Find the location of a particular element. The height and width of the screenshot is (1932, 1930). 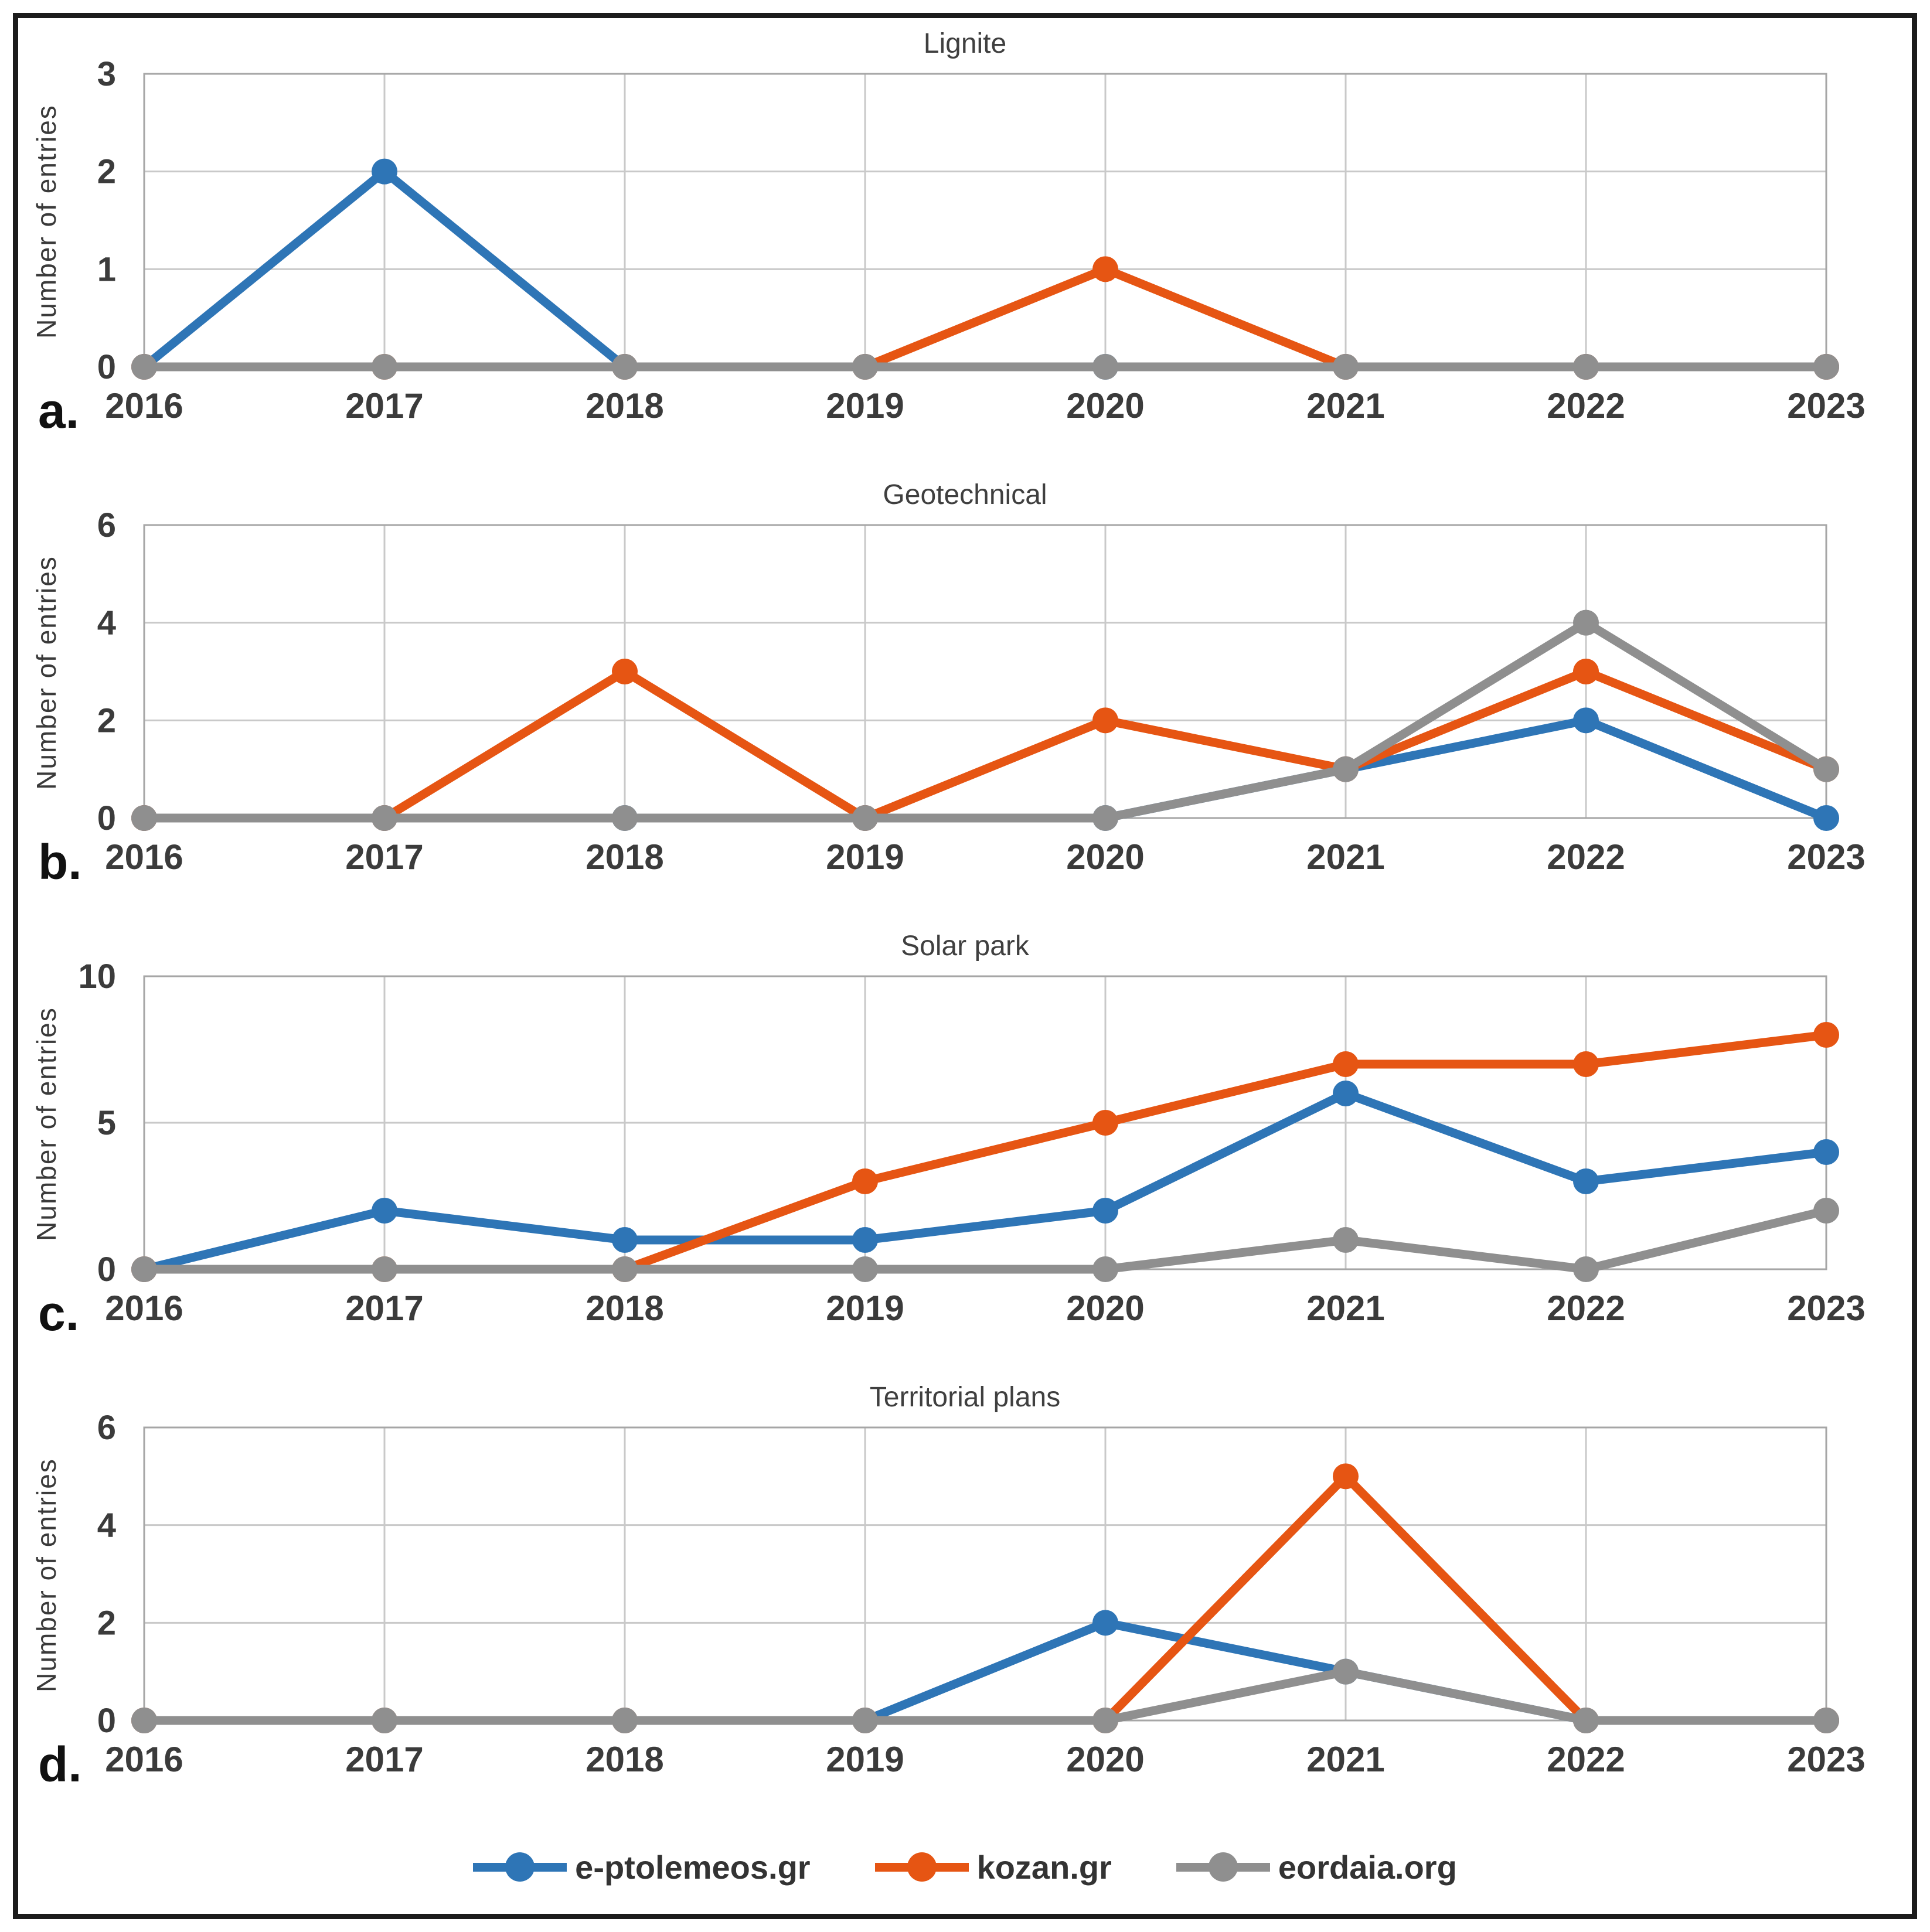

y-tick-label: 1 is located at coordinates (106, 269).